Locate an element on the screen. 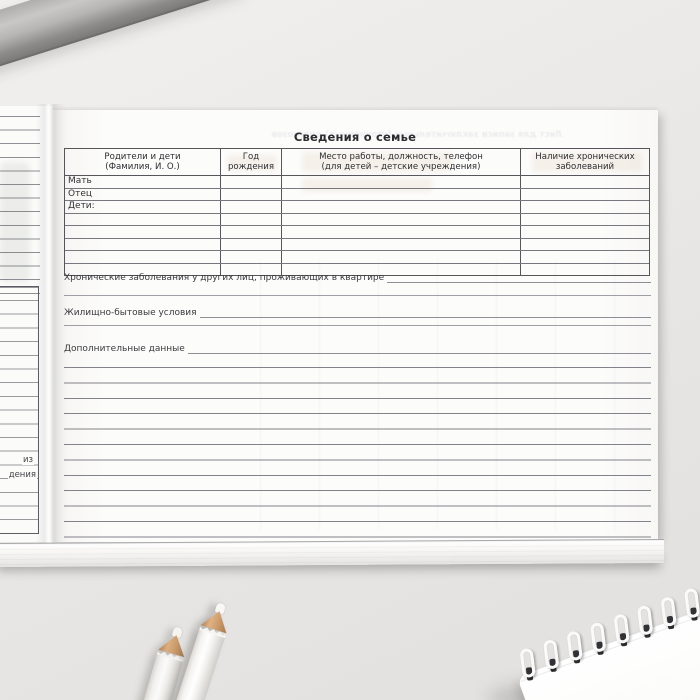 This screenshot has width=700, height=700. pencil-body is located at coordinates (151, 676).